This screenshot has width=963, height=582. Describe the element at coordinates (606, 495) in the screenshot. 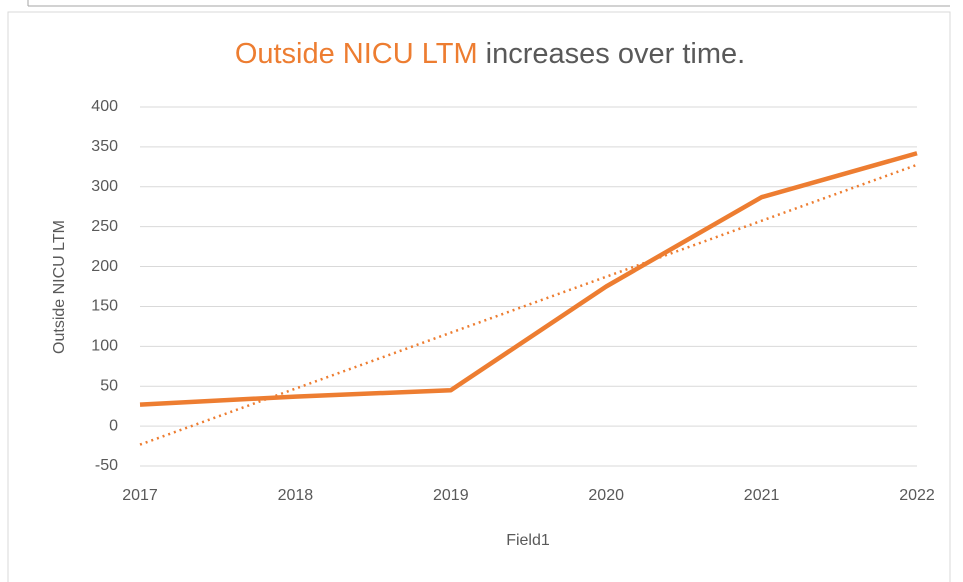

I see `x-tick-label: 2020` at that location.